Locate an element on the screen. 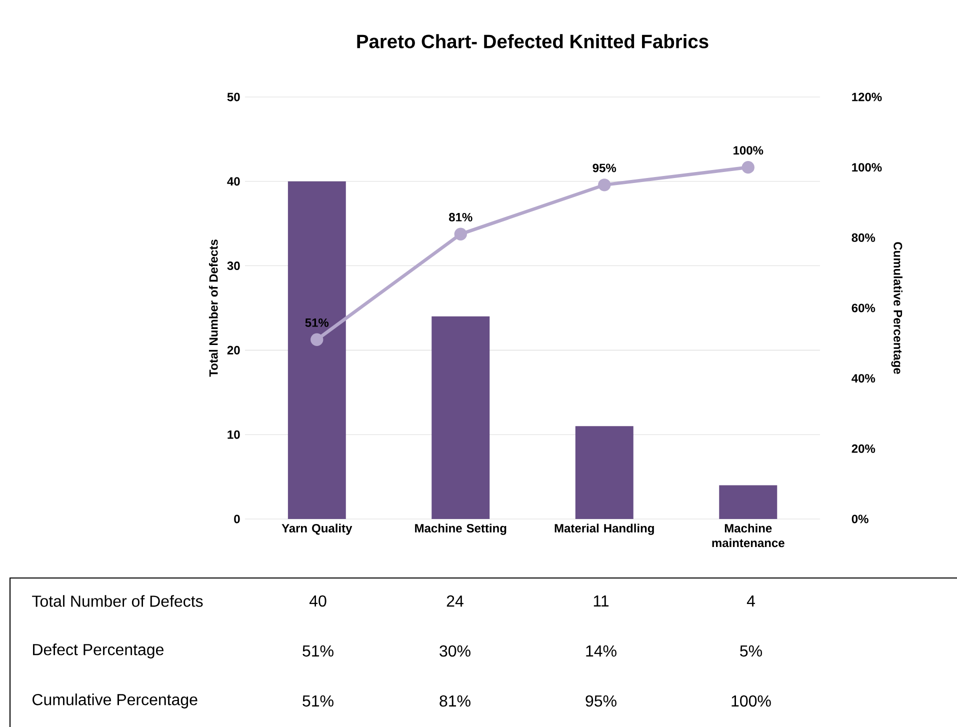 The width and height of the screenshot is (957, 727). y-tick-label: 50 is located at coordinates (233, 97).